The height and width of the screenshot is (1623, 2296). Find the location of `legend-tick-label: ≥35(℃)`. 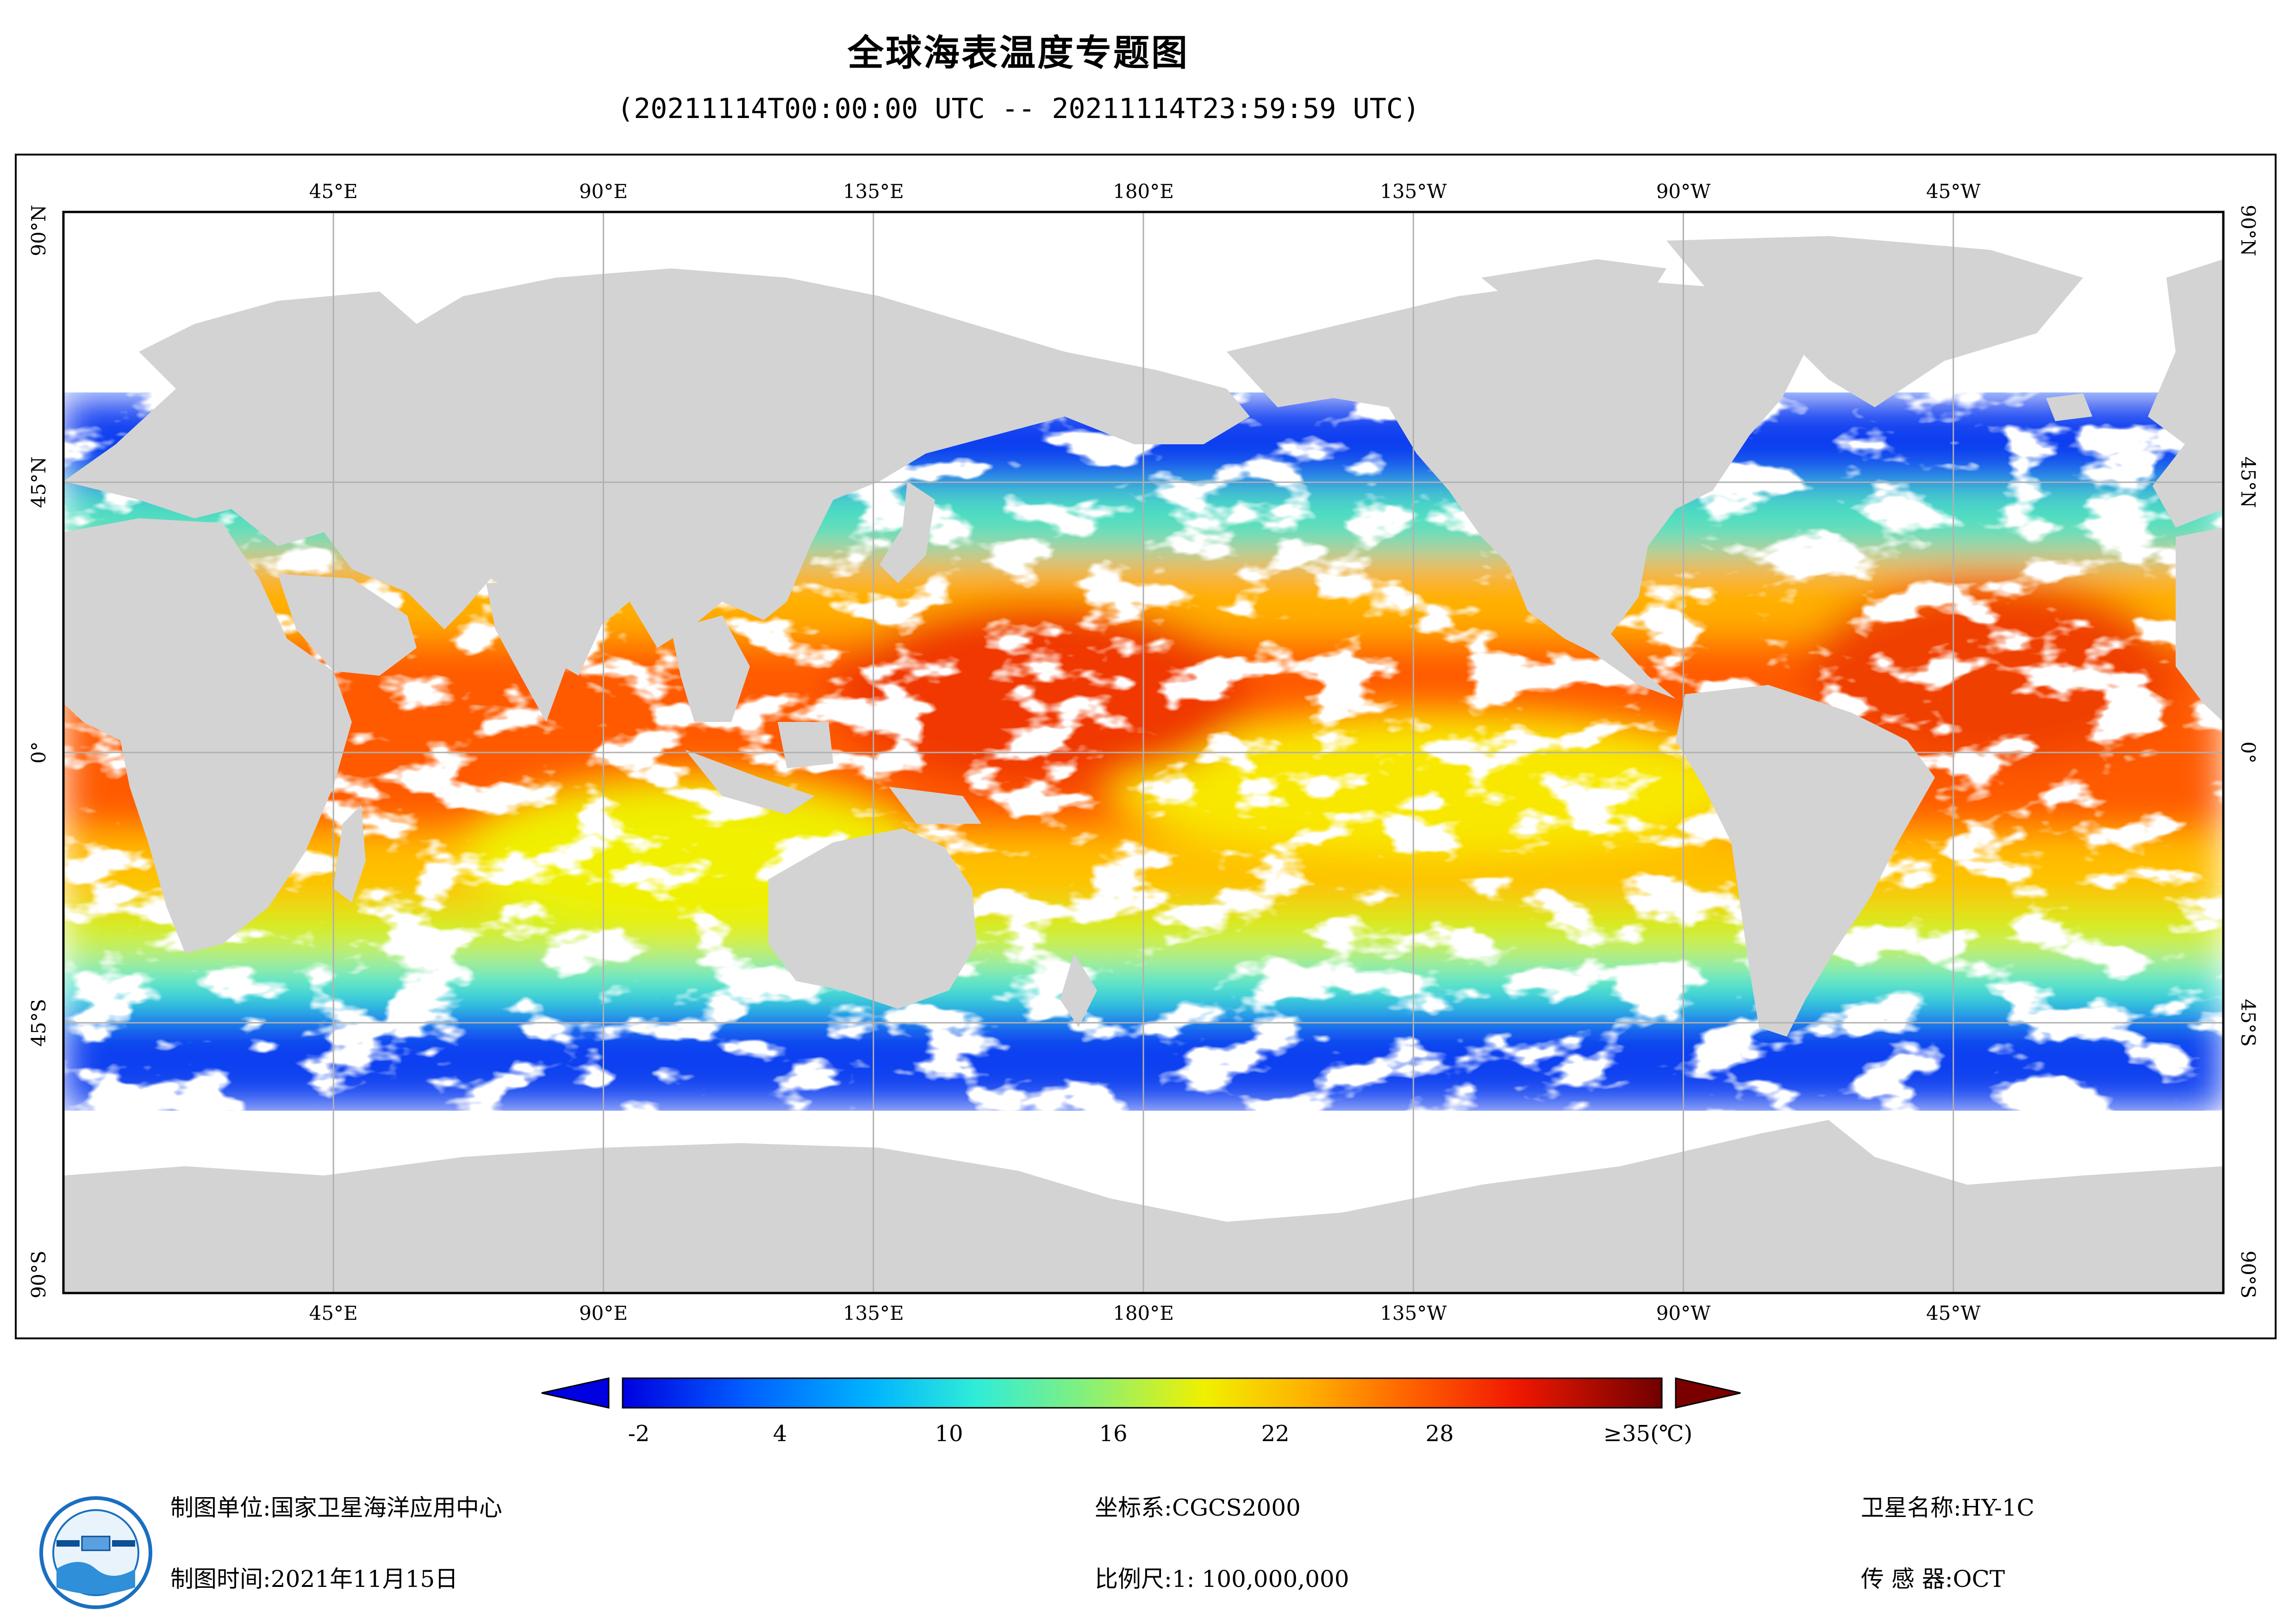

legend-tick-label: ≥35(℃) is located at coordinates (1648, 1434).